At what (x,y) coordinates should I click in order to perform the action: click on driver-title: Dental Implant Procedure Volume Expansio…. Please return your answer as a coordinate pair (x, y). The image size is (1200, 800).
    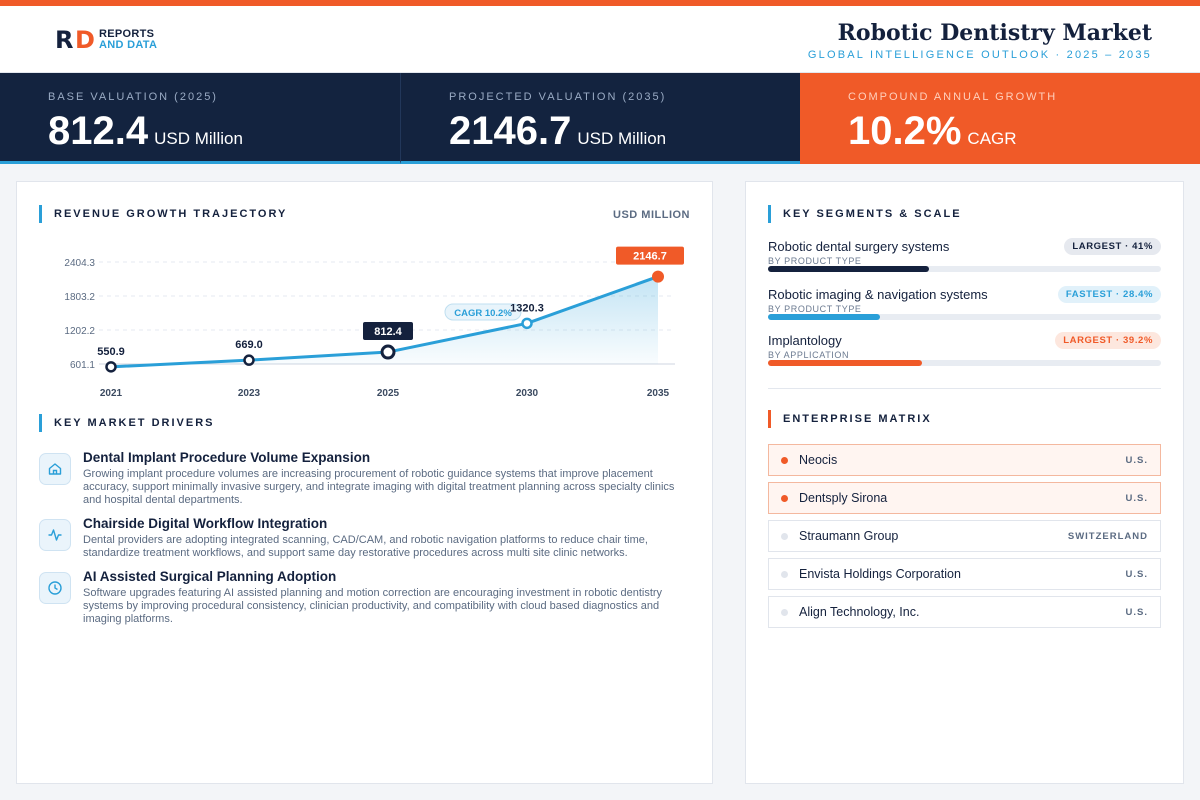
    Looking at the image, I should click on (227, 457).